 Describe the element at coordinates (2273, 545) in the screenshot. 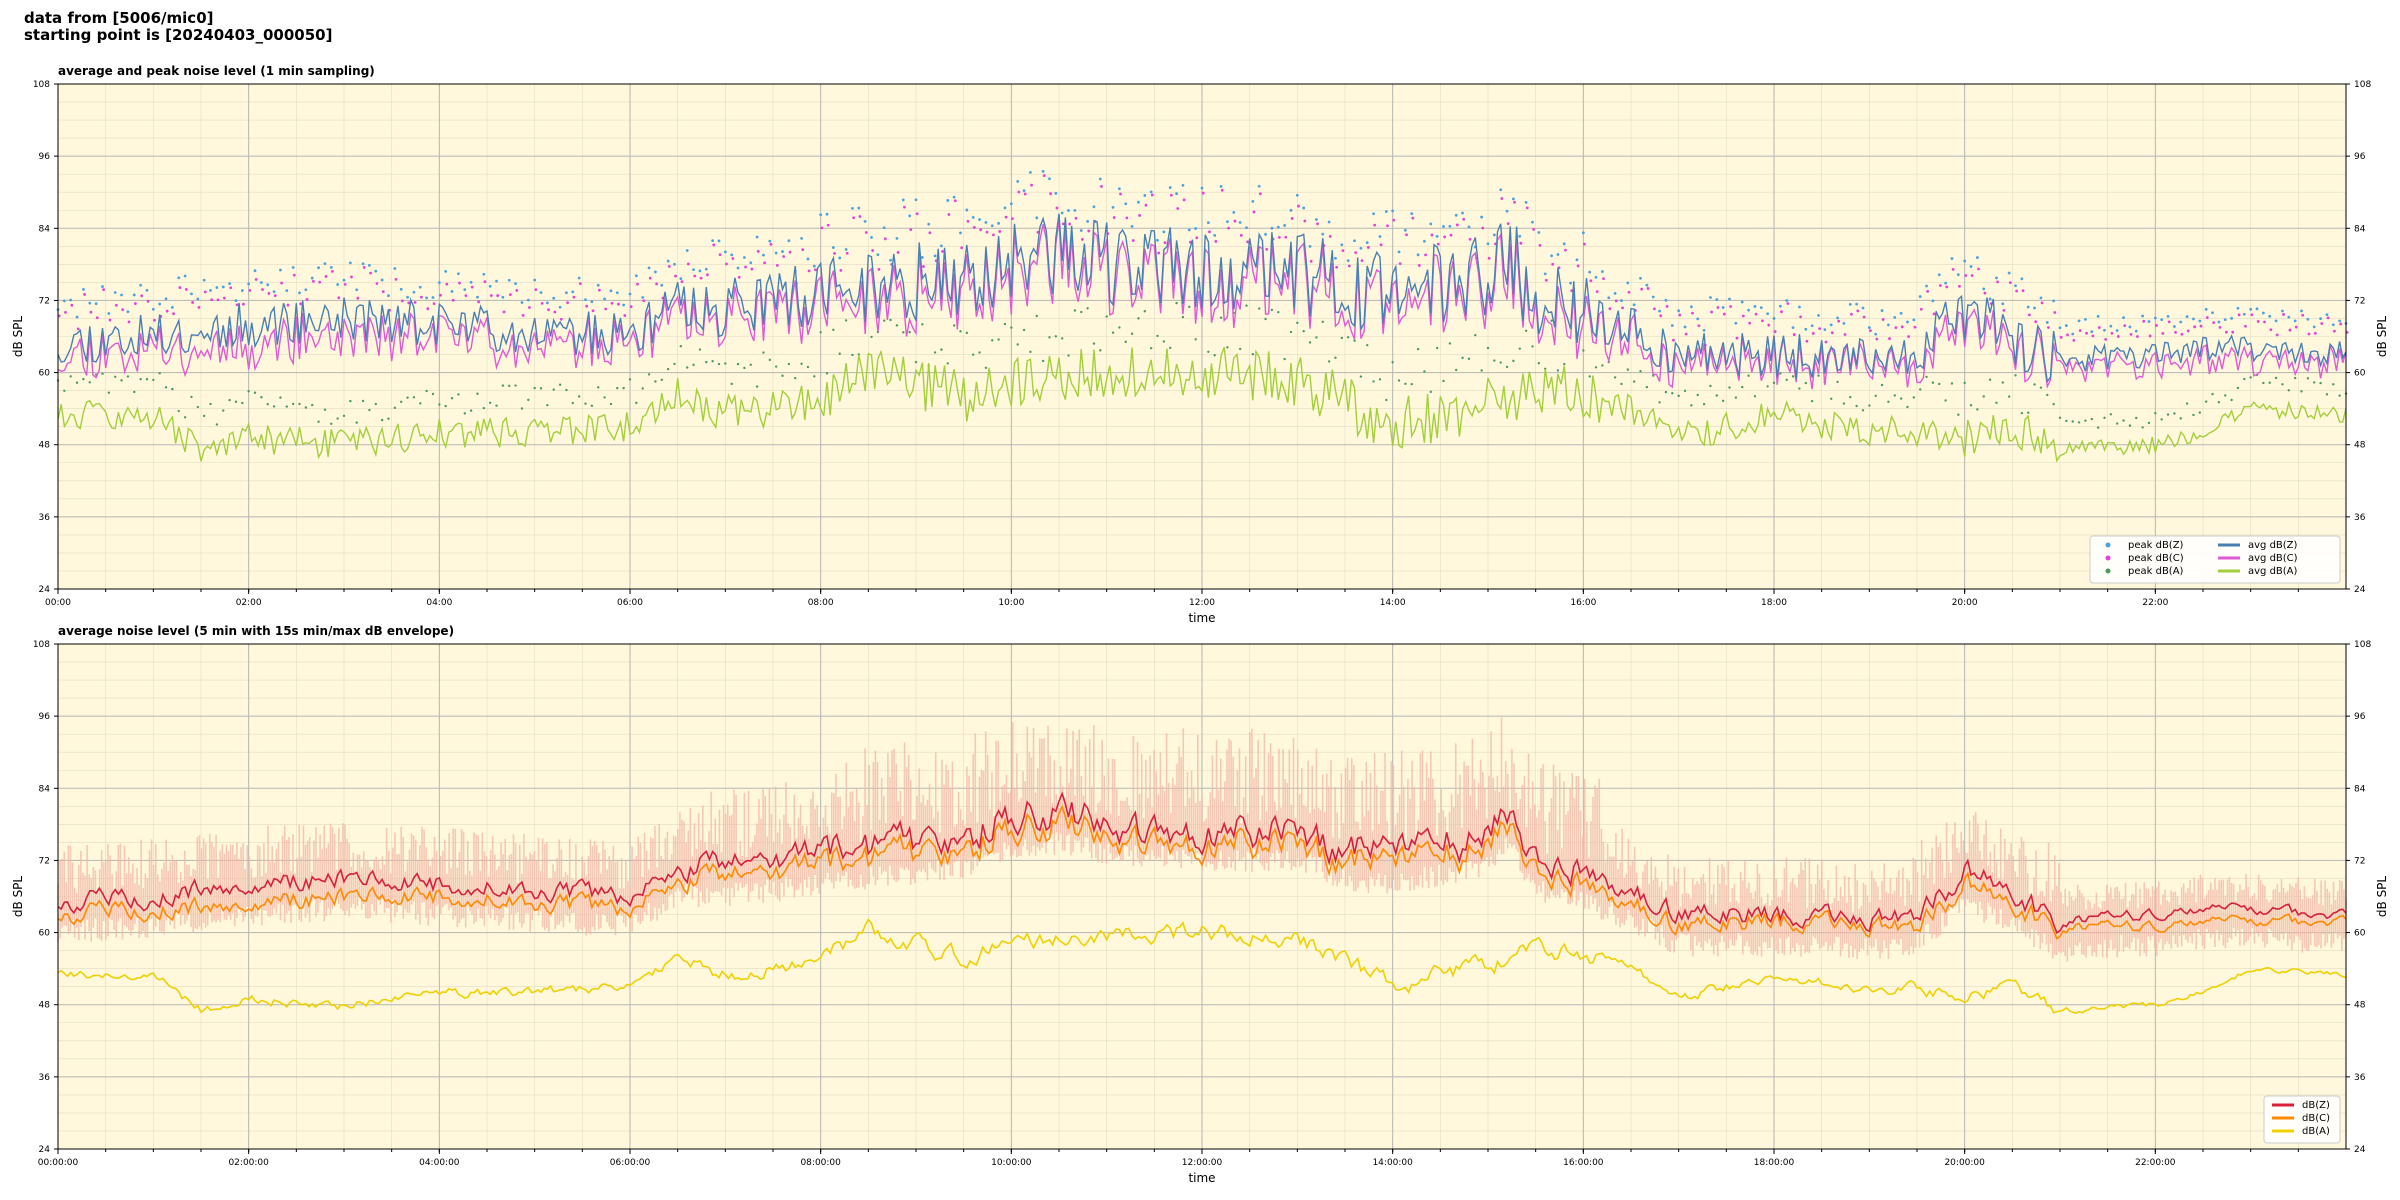

I see `chart0-legend-label: avg dB(Z)` at that location.